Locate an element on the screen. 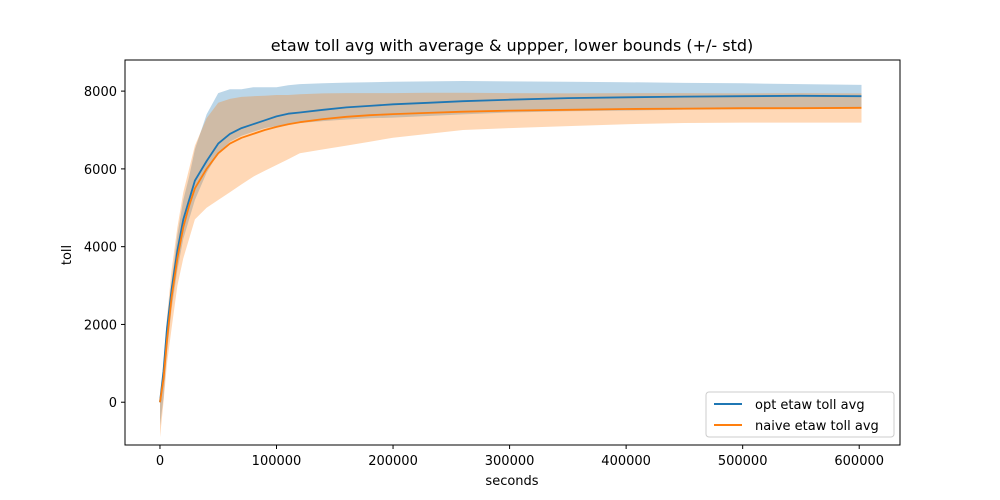 This screenshot has width=1000, height=500. x-tick-label: 300000 is located at coordinates (510, 461).